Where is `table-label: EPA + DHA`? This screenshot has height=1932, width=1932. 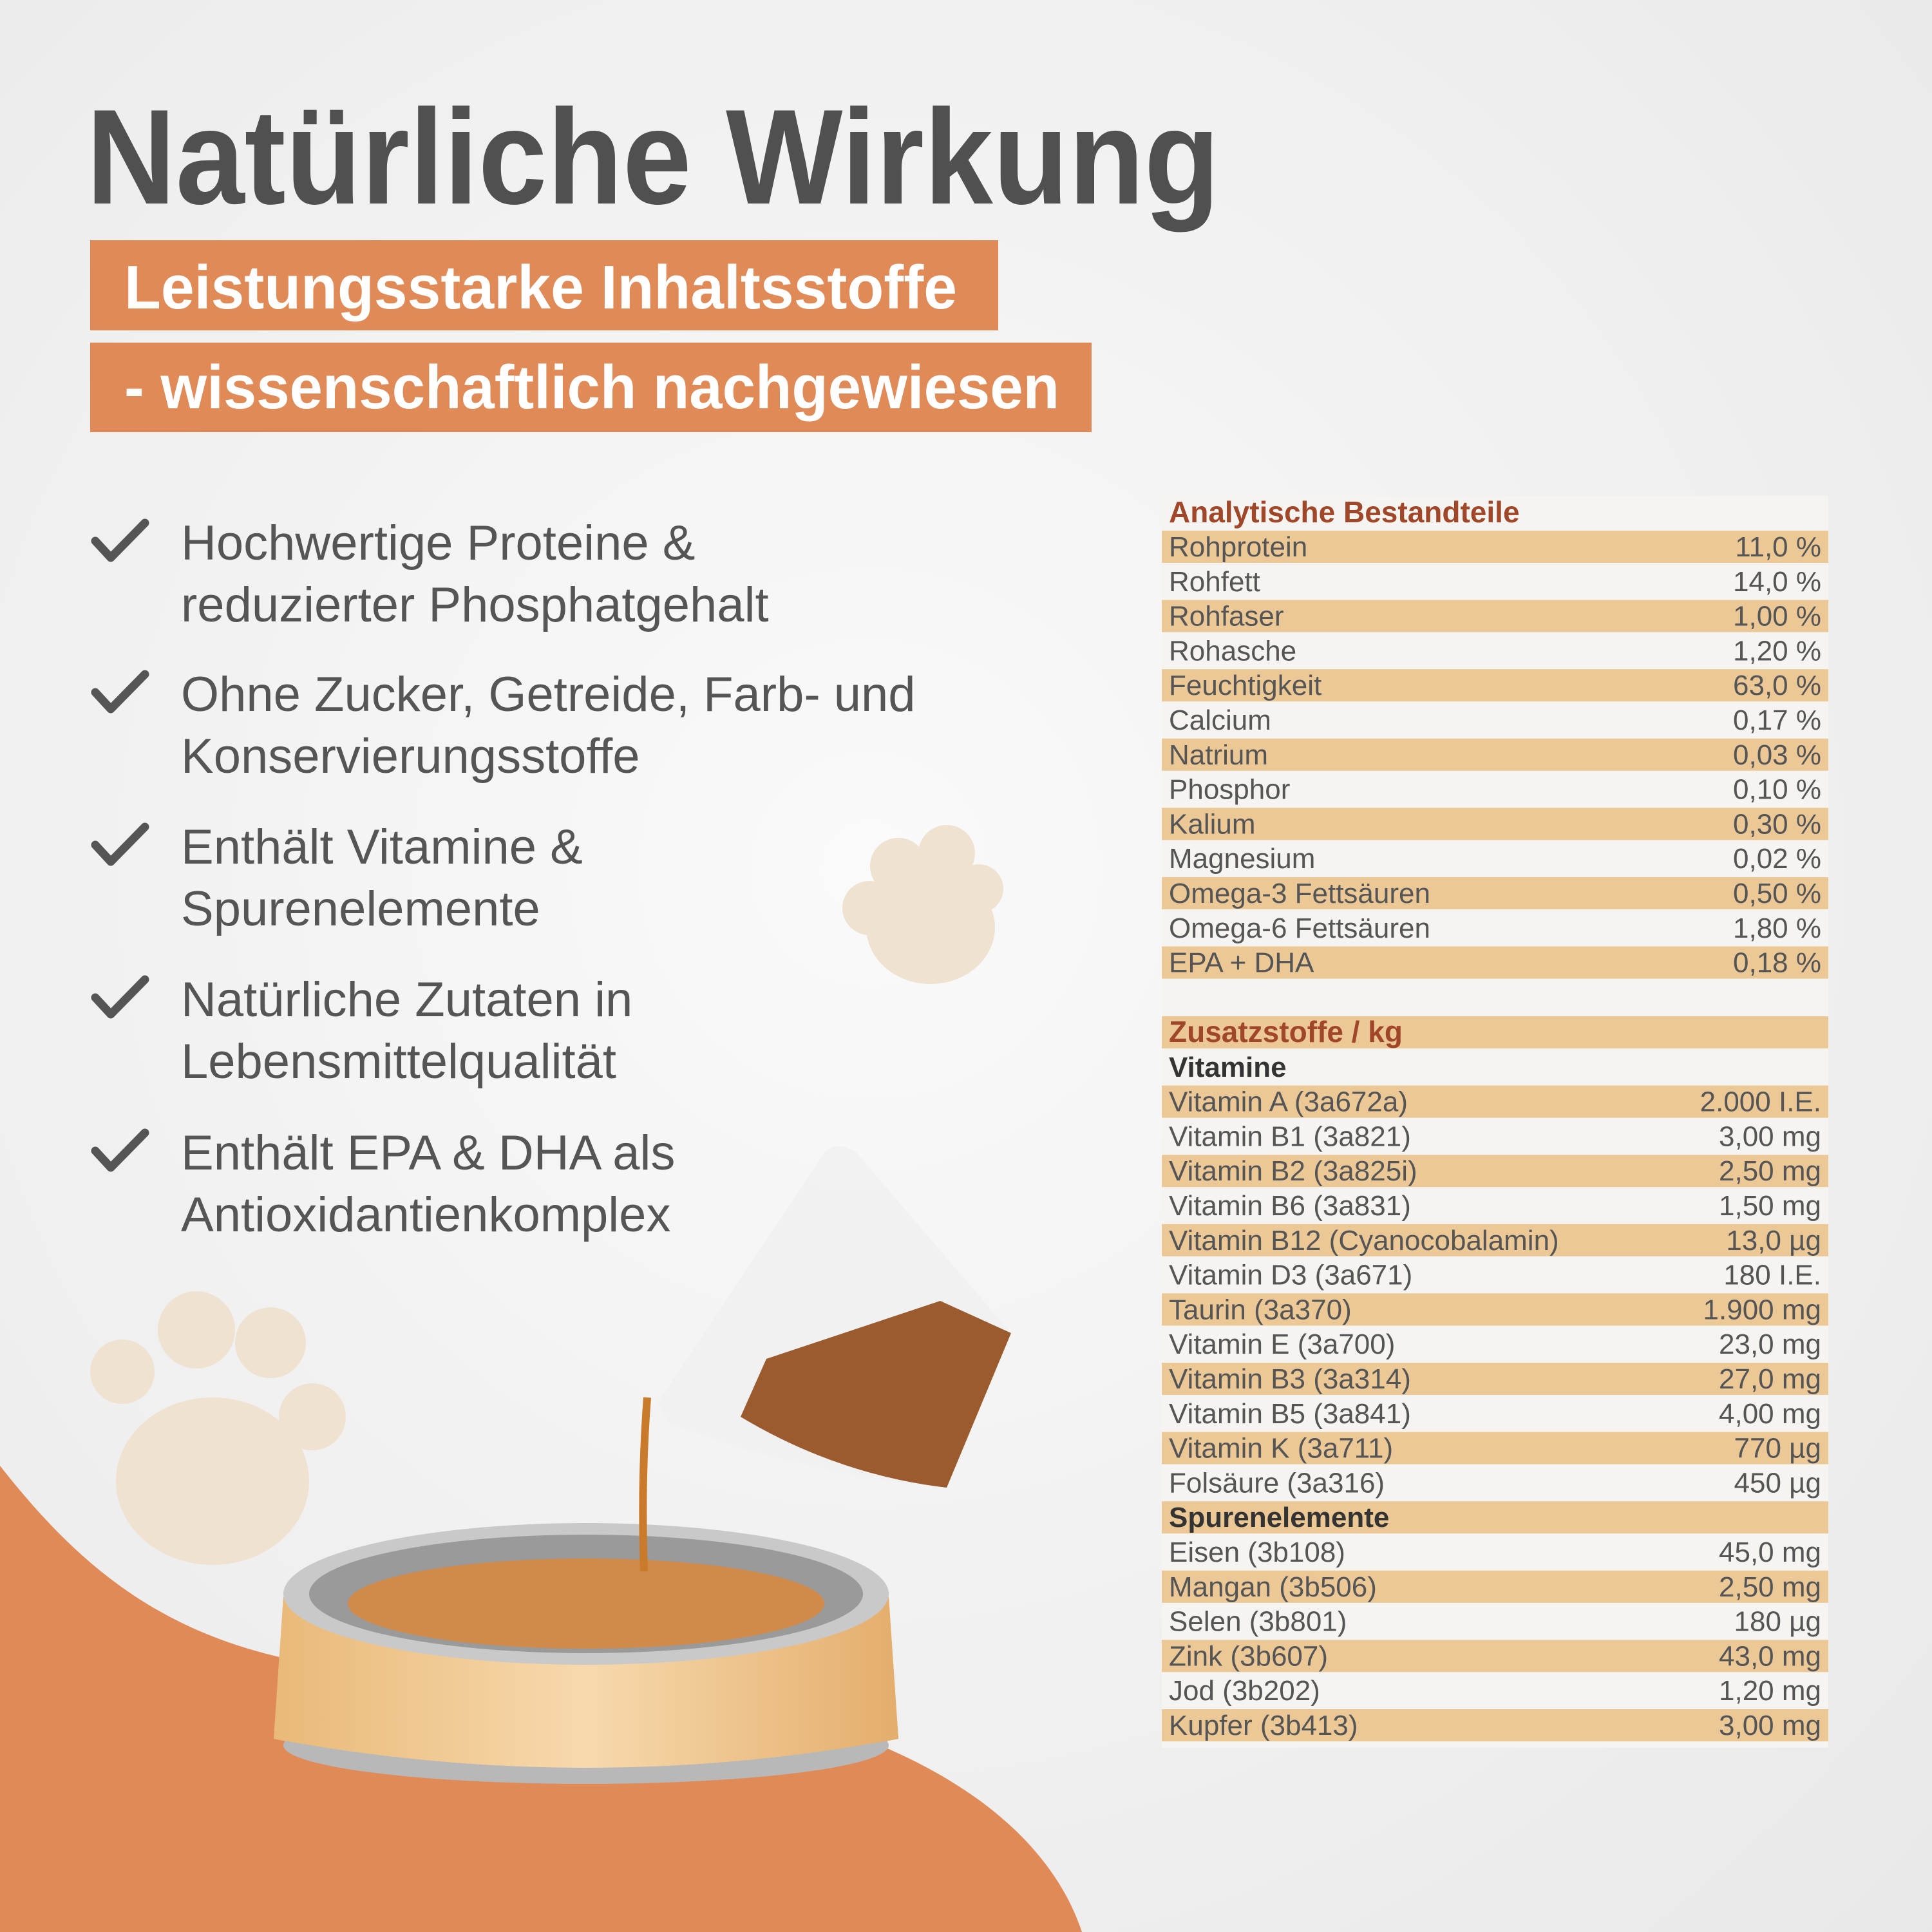 table-label: EPA + DHA is located at coordinates (1241, 963).